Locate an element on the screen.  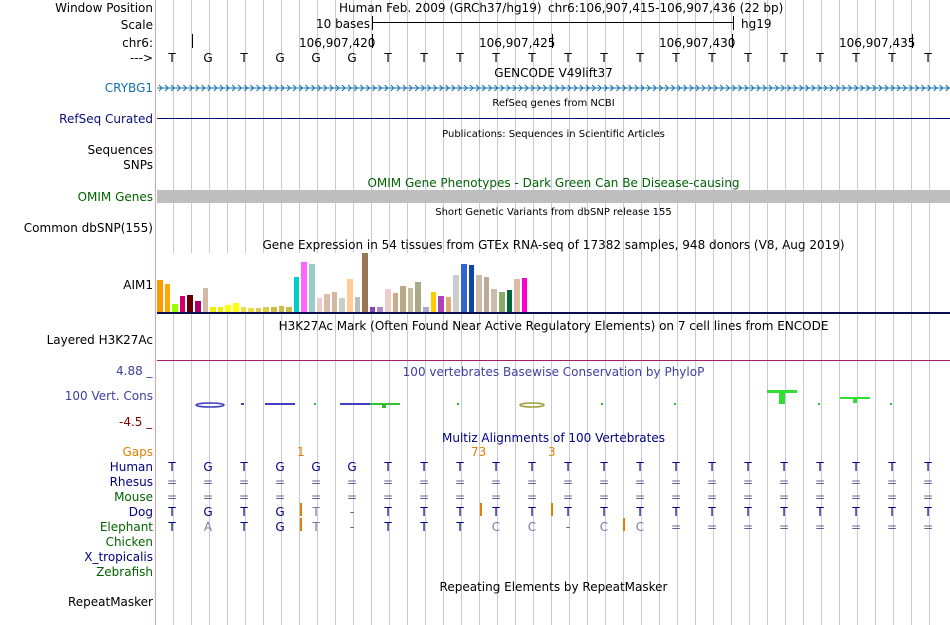
position-title: chr6:106,907,415-106,907,436 (22 bp) is located at coordinates (666, 8).